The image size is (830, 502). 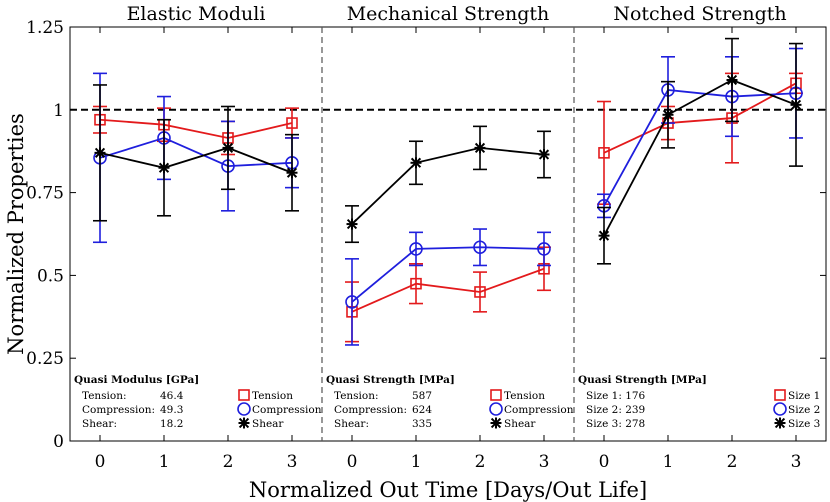 I want to click on legend-value: 624, so click(x=422, y=410).